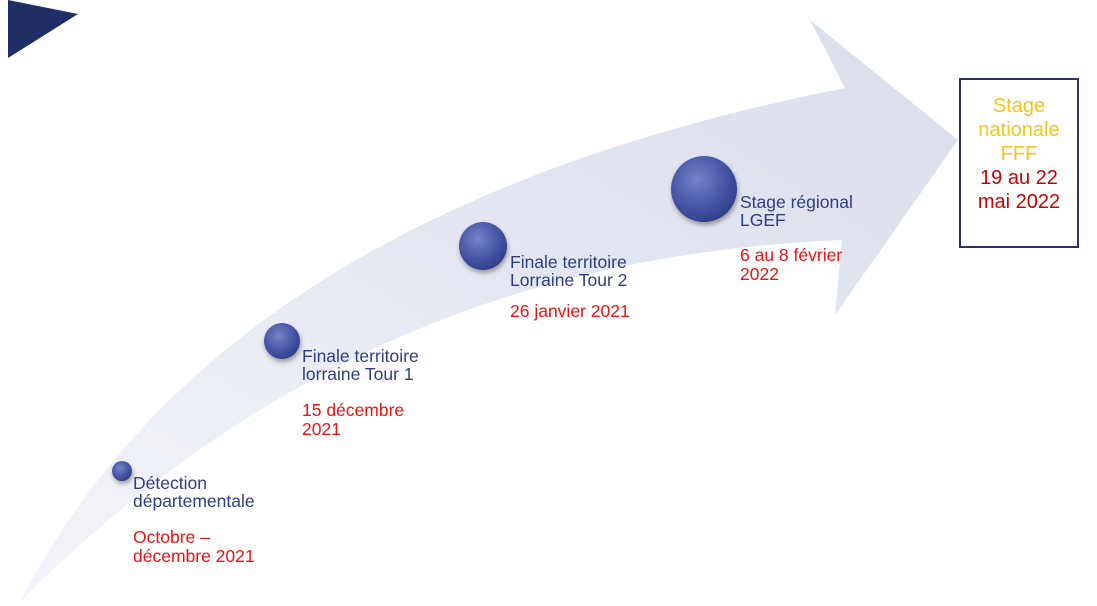 This screenshot has width=1097, height=606. What do you see at coordinates (360, 365) in the screenshot?
I see `milestone-title: Finale territoire lorraine Tour 1` at bounding box center [360, 365].